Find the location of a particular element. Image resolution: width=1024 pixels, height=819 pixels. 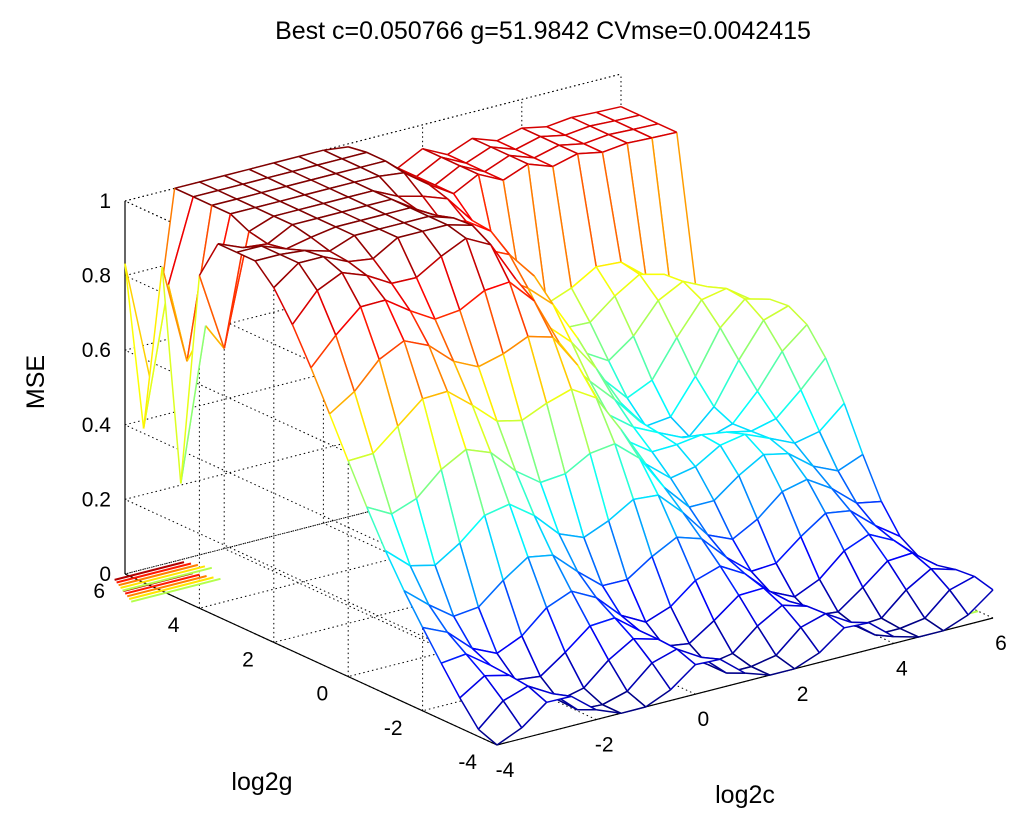

contour-line is located at coordinates (154, 573).